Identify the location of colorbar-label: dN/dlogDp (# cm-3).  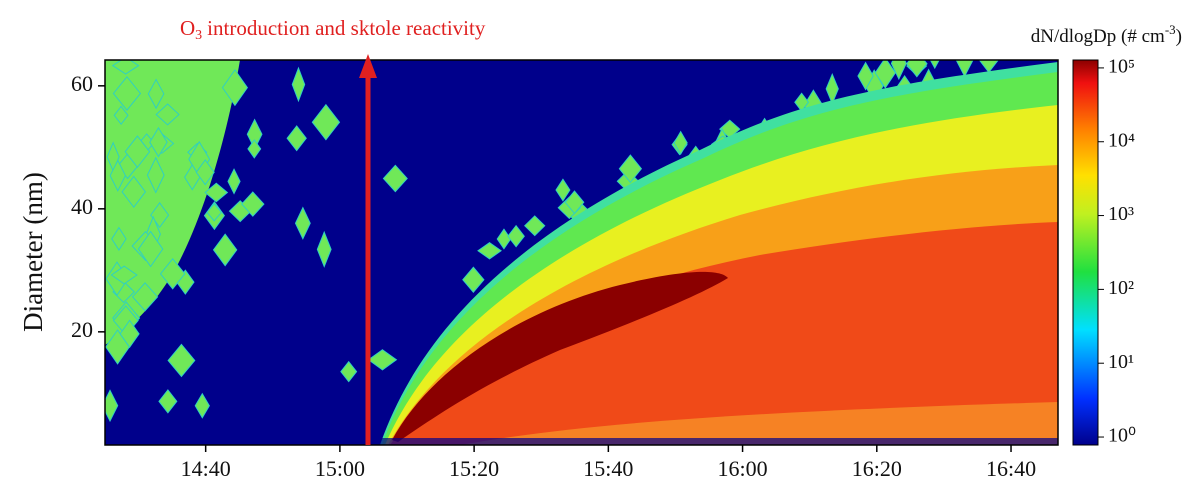
(1106, 34).